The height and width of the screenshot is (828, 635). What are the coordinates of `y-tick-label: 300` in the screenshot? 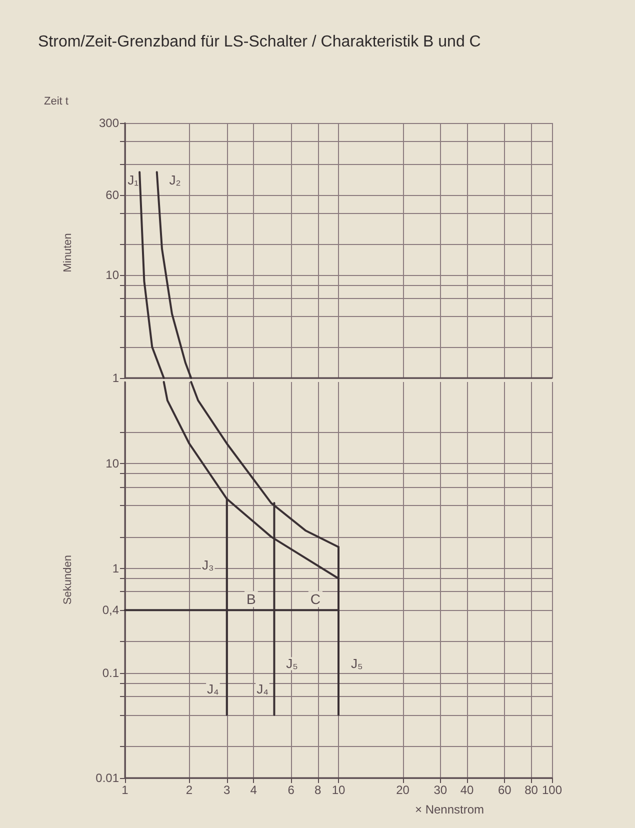 It's located at (109, 123).